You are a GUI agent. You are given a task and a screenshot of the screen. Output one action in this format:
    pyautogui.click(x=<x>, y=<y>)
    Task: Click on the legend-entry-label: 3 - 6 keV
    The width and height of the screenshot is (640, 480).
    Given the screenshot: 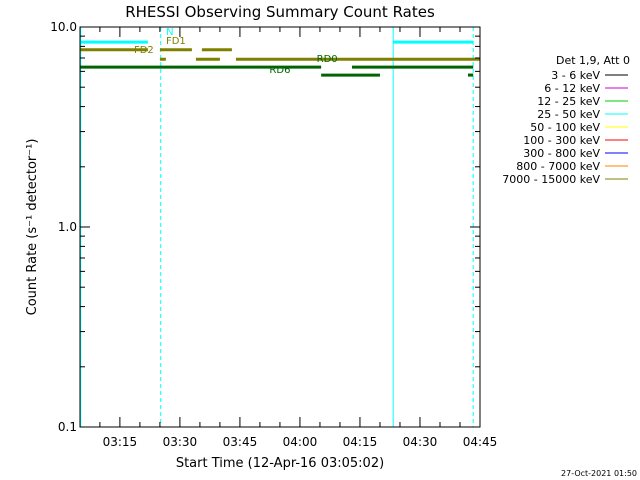 What is the action you would take?
    pyautogui.click(x=575, y=75)
    